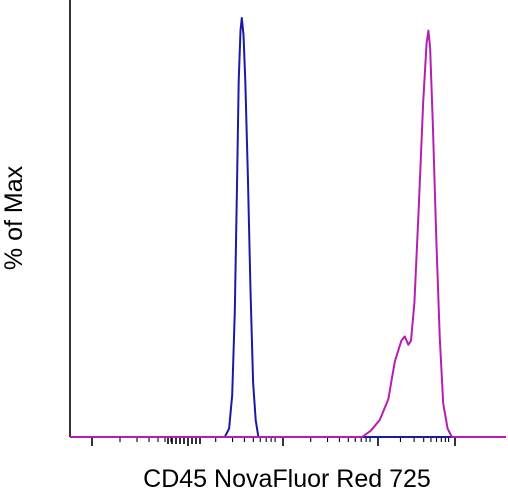  Describe the element at coordinates (273, 441) in the screenshot. I see `x-axis-ticks` at that location.